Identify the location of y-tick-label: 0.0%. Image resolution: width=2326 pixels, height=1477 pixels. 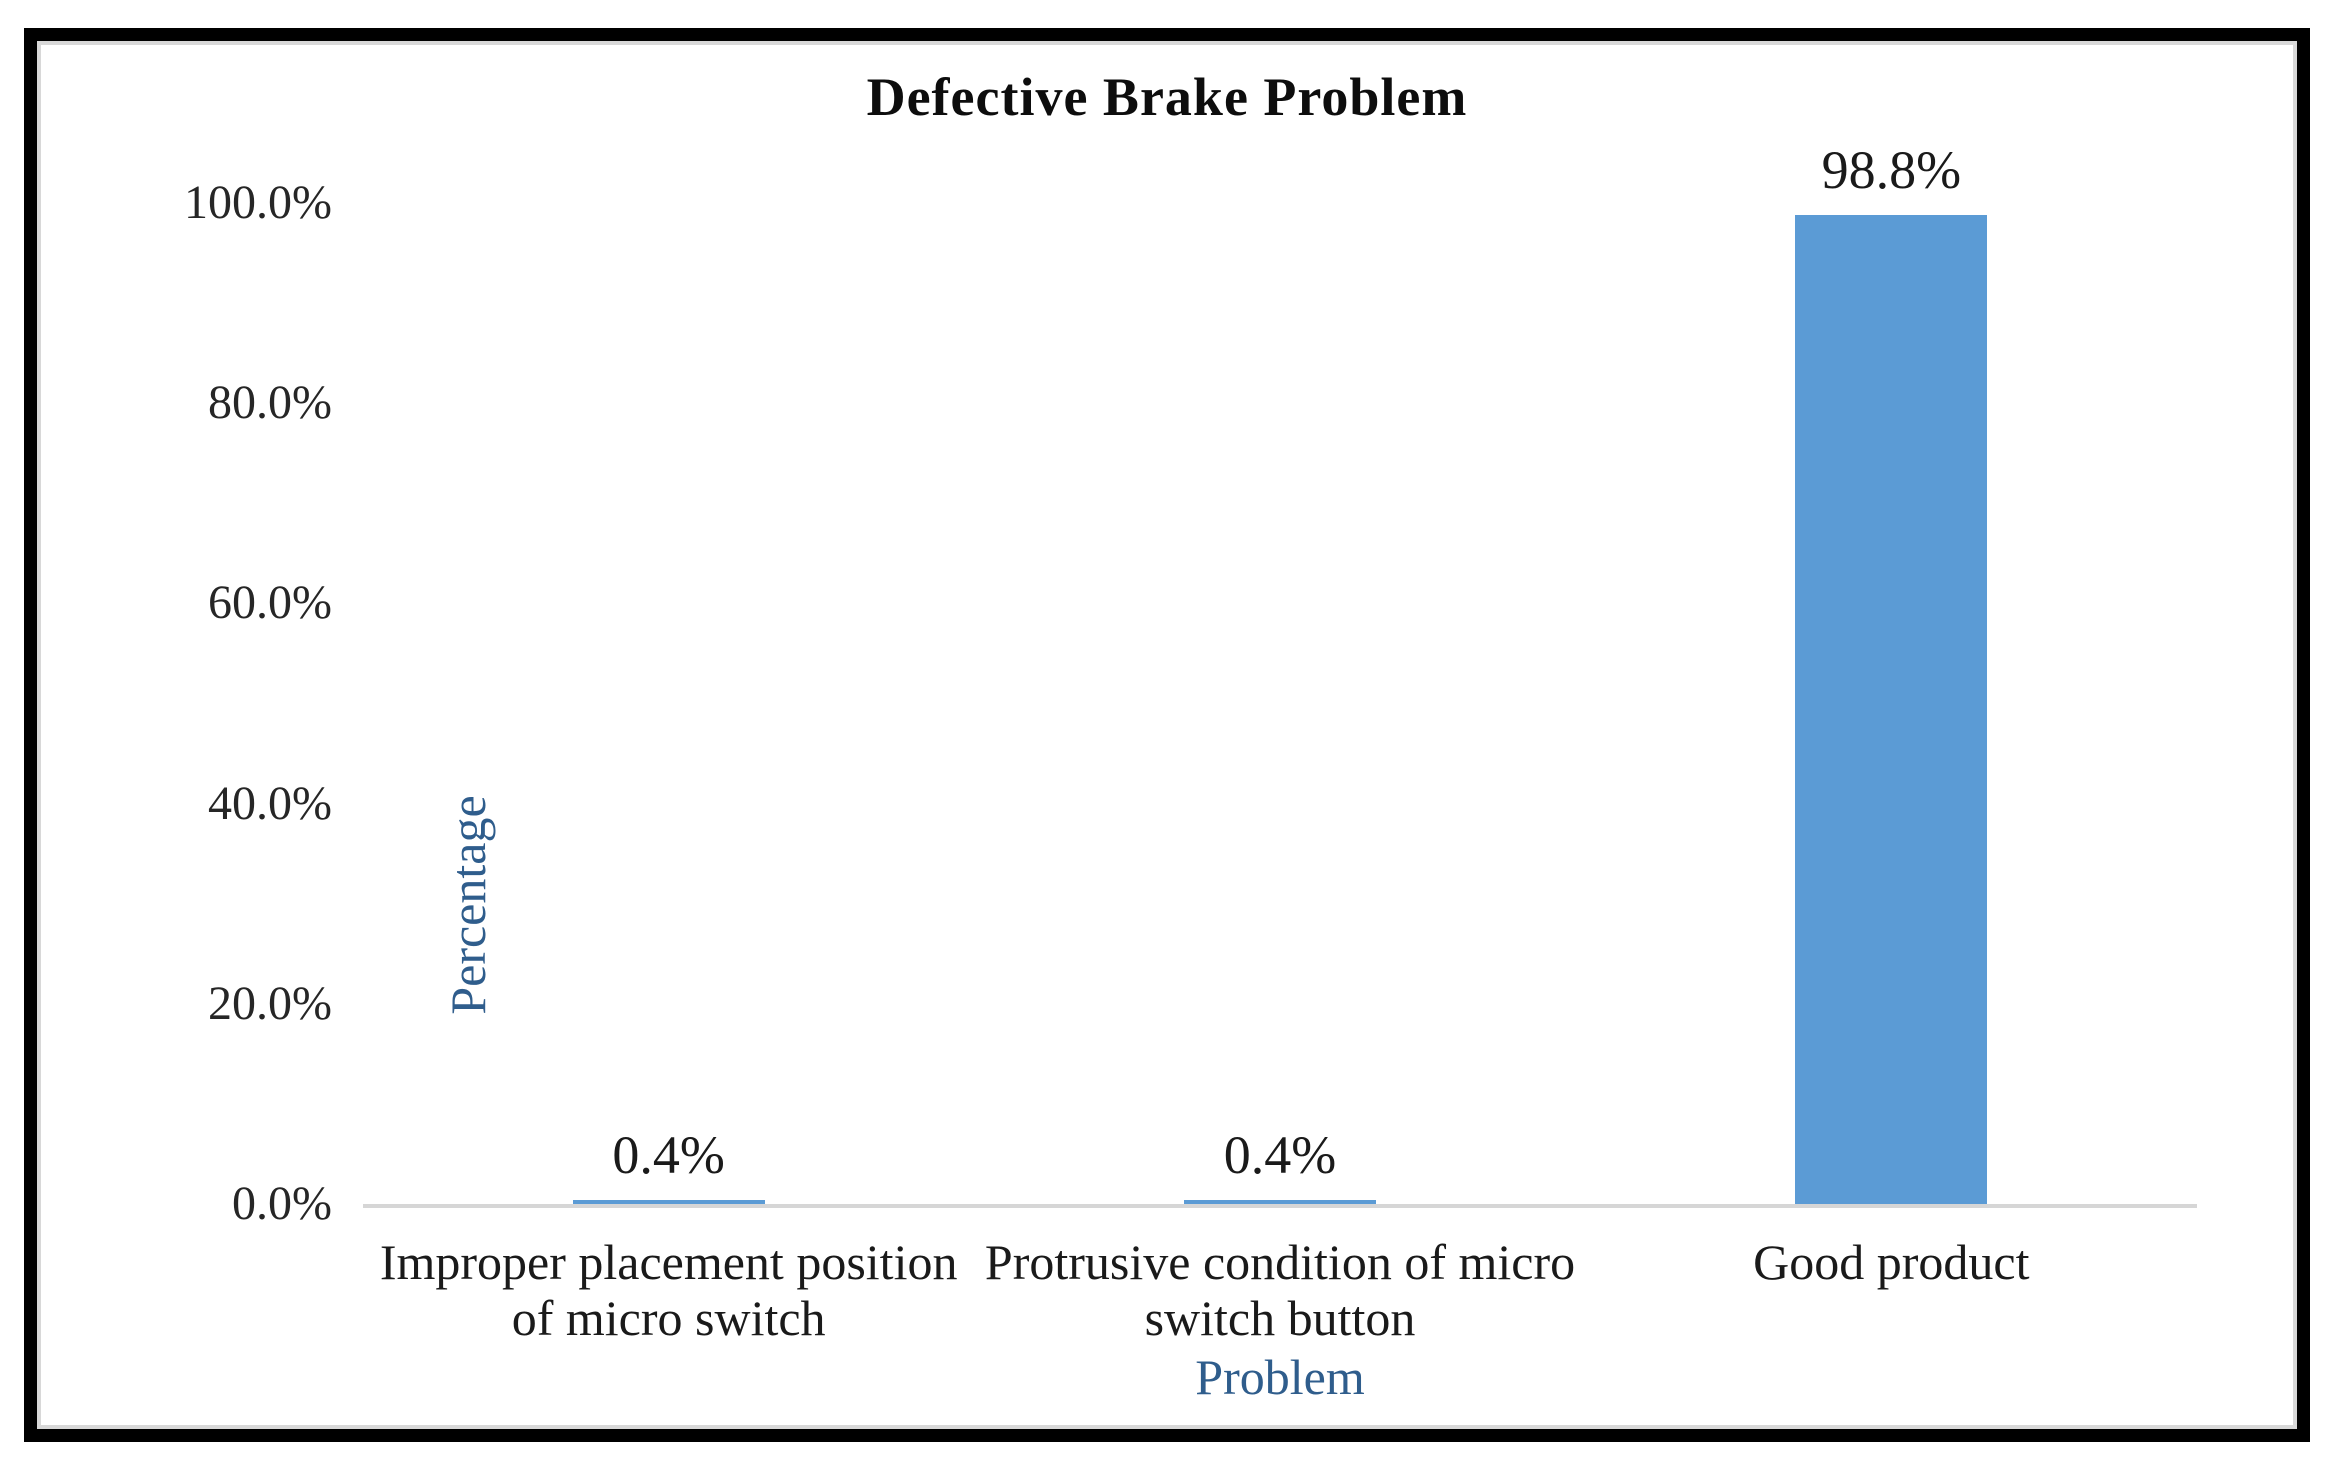
(282, 1203).